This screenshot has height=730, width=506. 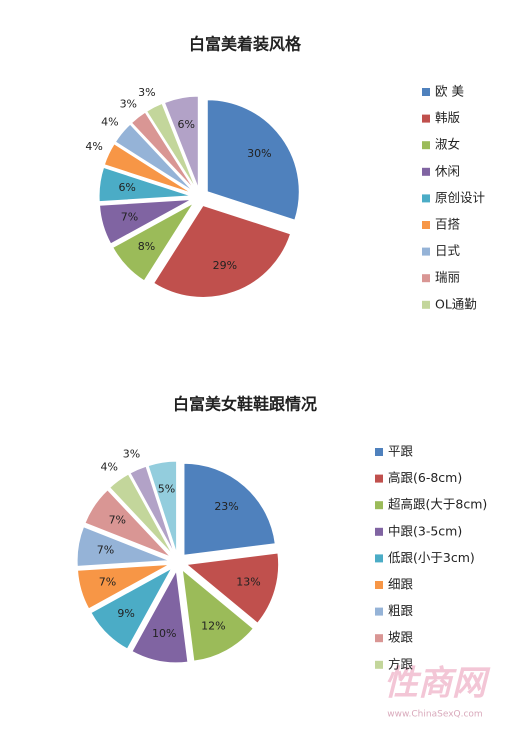 I want to click on data-label: 8%, so click(x=146, y=246).